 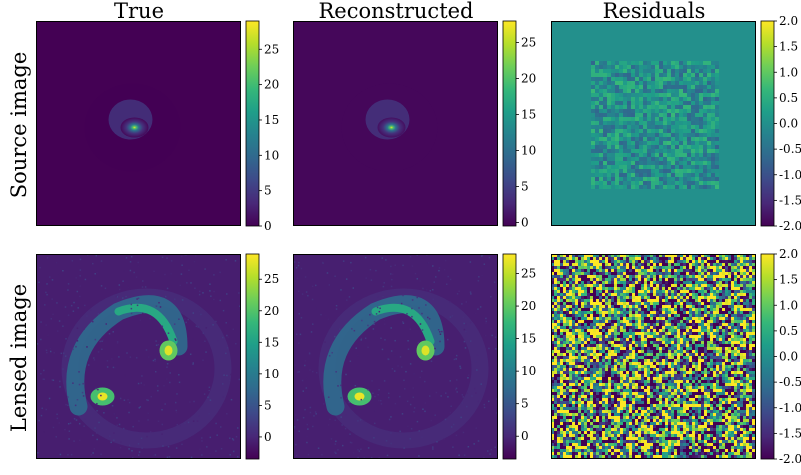 I want to click on panel-source-residuals: -2.0 -1.5 -1.0 -0.5 0.0 0.5 1.0 1.5 2.0, so click(x=676, y=123).